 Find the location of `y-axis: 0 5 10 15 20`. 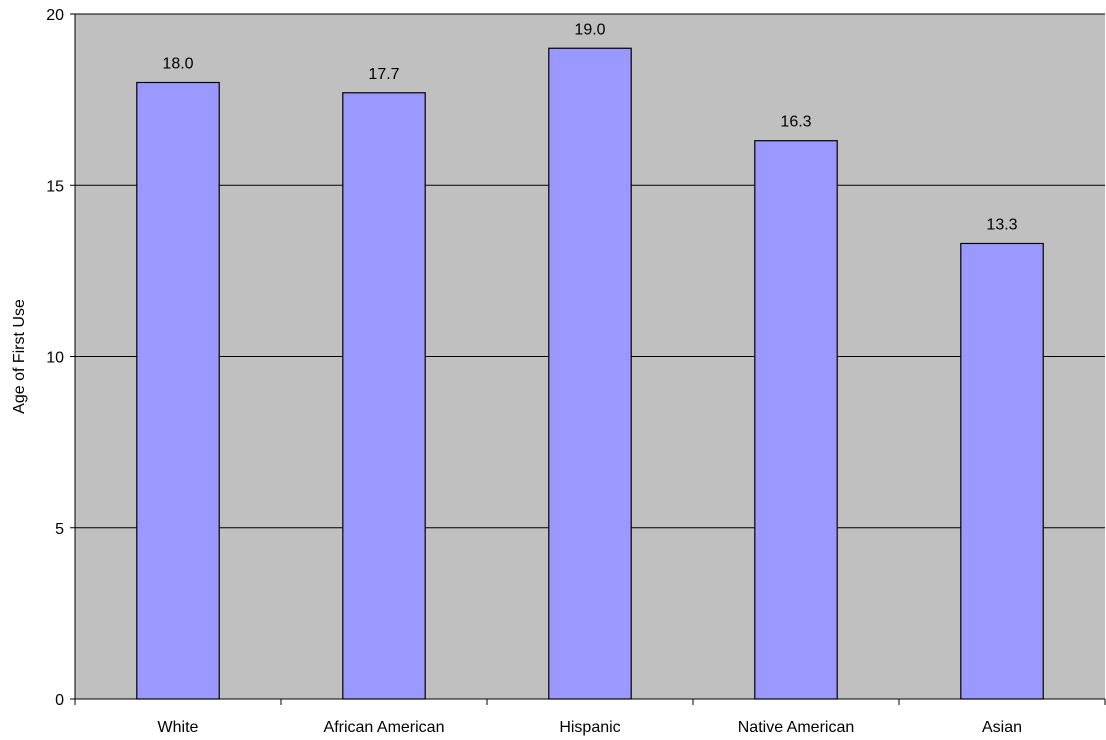

y-axis: 0 5 10 15 20 is located at coordinates (61, 358).